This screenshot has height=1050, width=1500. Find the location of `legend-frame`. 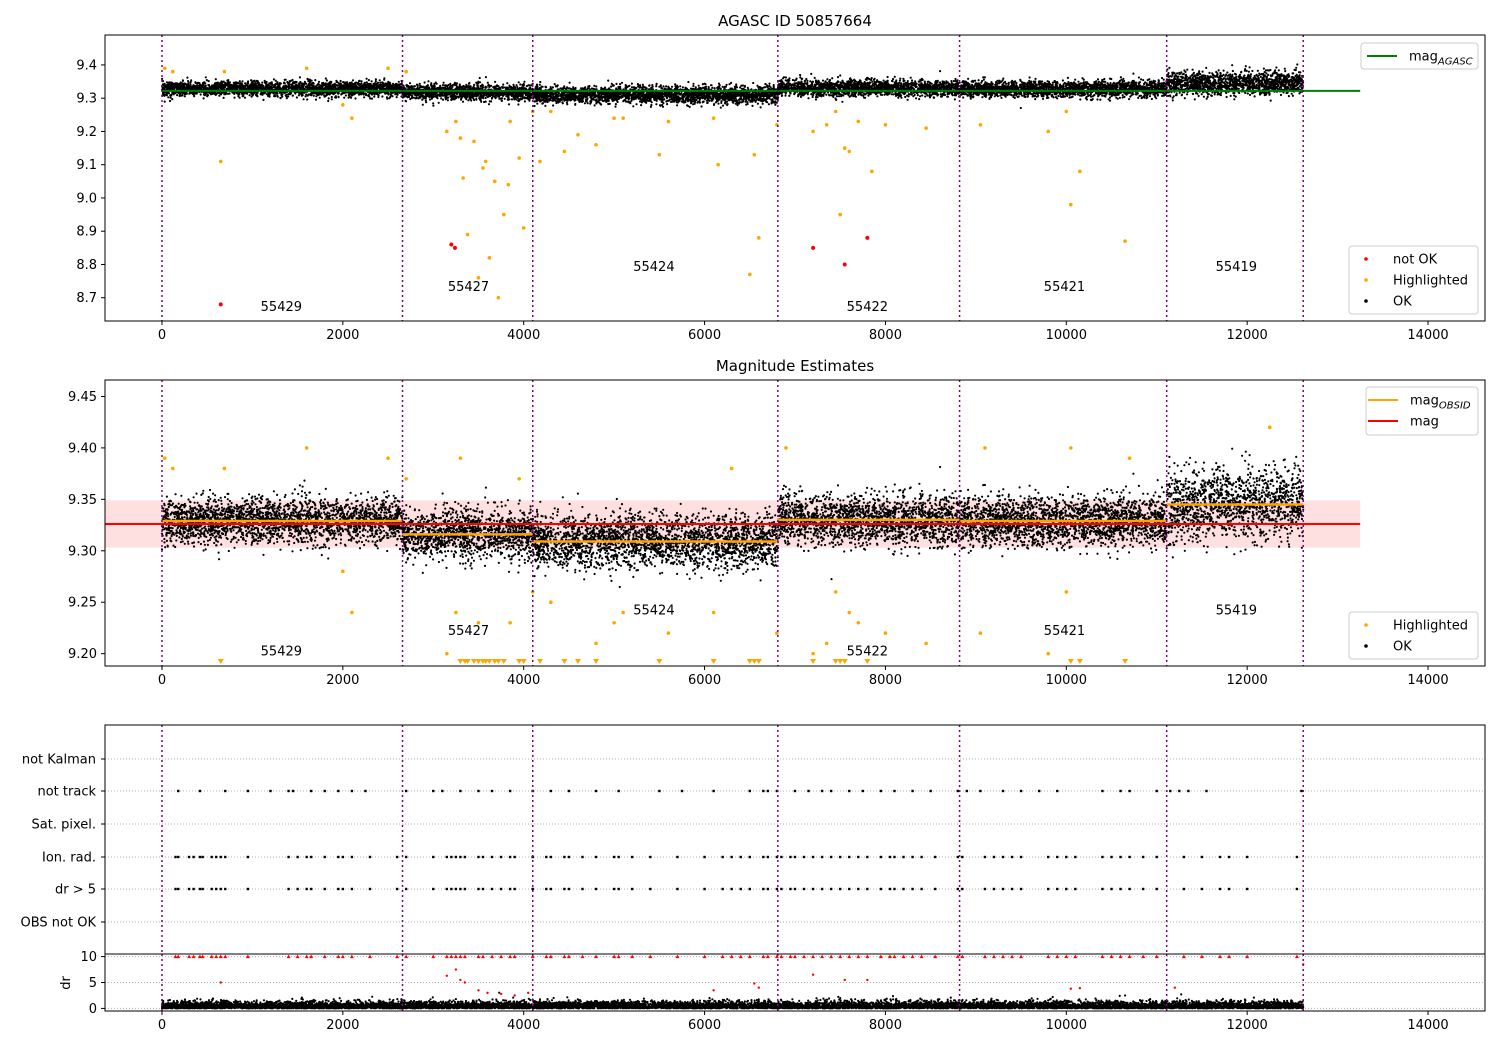

legend-frame is located at coordinates (1413, 635).